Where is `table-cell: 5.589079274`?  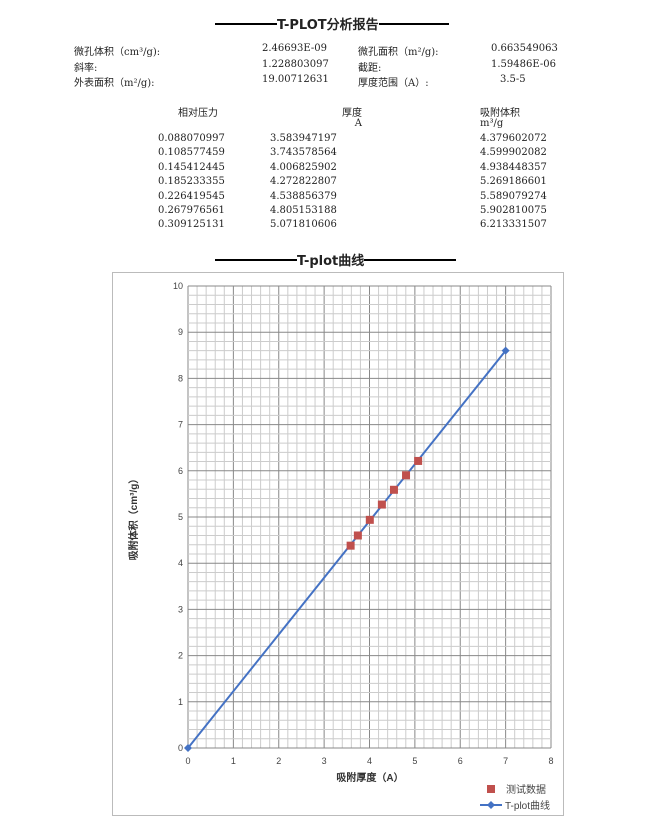 table-cell: 5.589079274 is located at coordinates (513, 196).